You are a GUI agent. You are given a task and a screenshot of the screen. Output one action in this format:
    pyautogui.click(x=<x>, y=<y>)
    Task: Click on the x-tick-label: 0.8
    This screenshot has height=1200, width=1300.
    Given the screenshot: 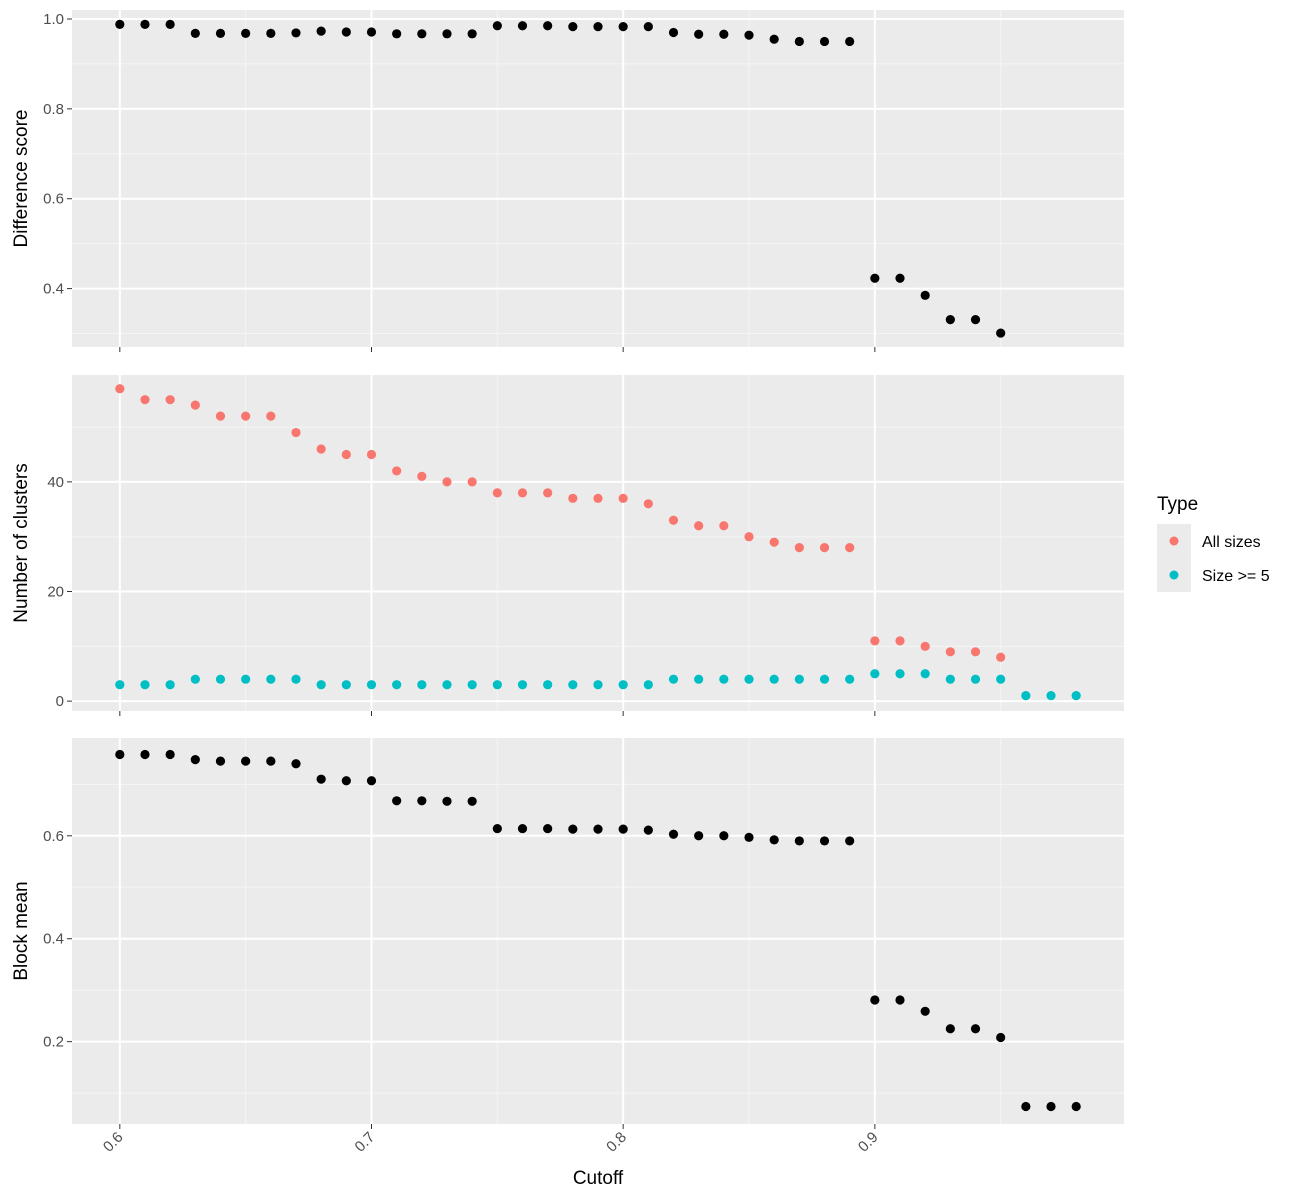 What is the action you would take?
    pyautogui.click(x=616, y=1142)
    